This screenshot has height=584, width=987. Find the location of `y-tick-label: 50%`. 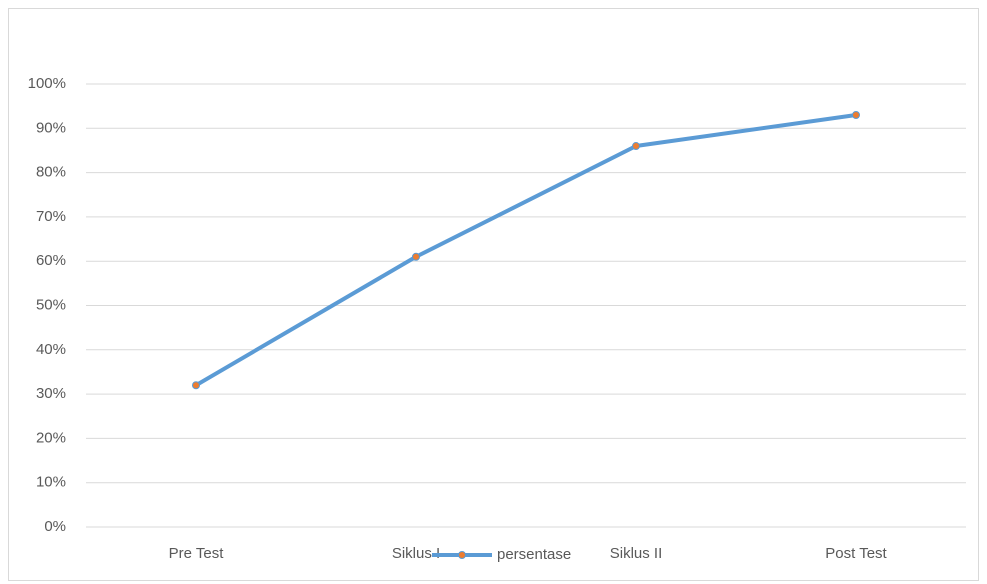

y-tick-label: 50% is located at coordinates (51, 304).